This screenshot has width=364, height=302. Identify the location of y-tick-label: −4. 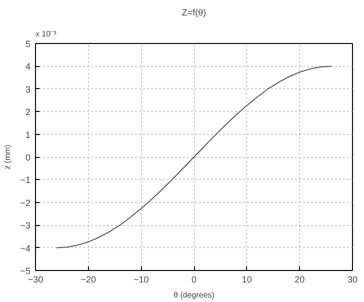
(25, 248).